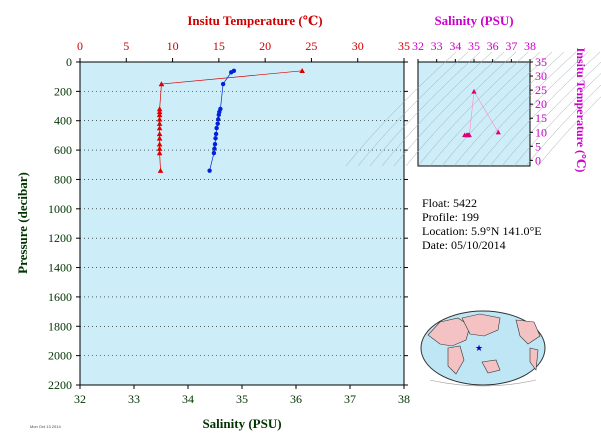 The width and height of the screenshot is (601, 448). Describe the element at coordinates (22, 223) in the screenshot. I see `left-axis-title: Pressure (decibar)` at that location.